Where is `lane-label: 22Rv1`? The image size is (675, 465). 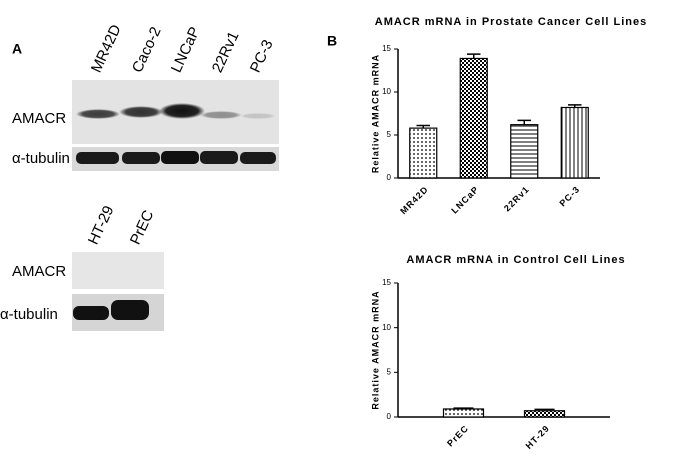 lane-label: 22Rv1 is located at coordinates (226, 52).